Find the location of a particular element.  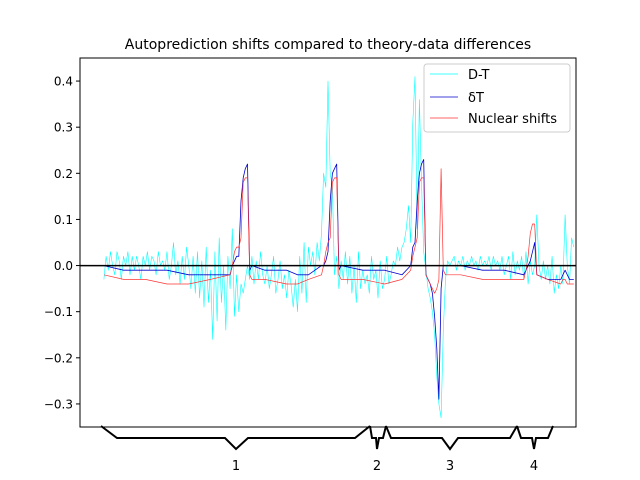

legend-box is located at coordinates (497, 98).